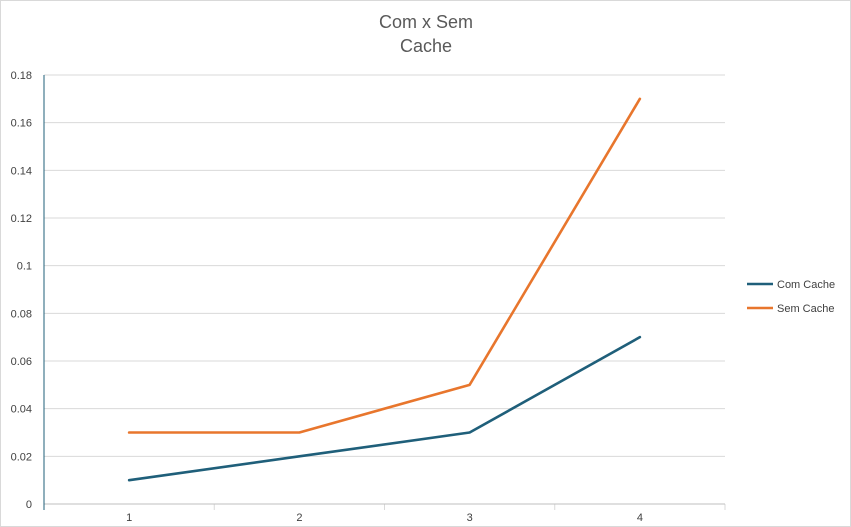 The image size is (851, 527). What do you see at coordinates (129, 518) in the screenshot?
I see `x-tick-label: 1` at bounding box center [129, 518].